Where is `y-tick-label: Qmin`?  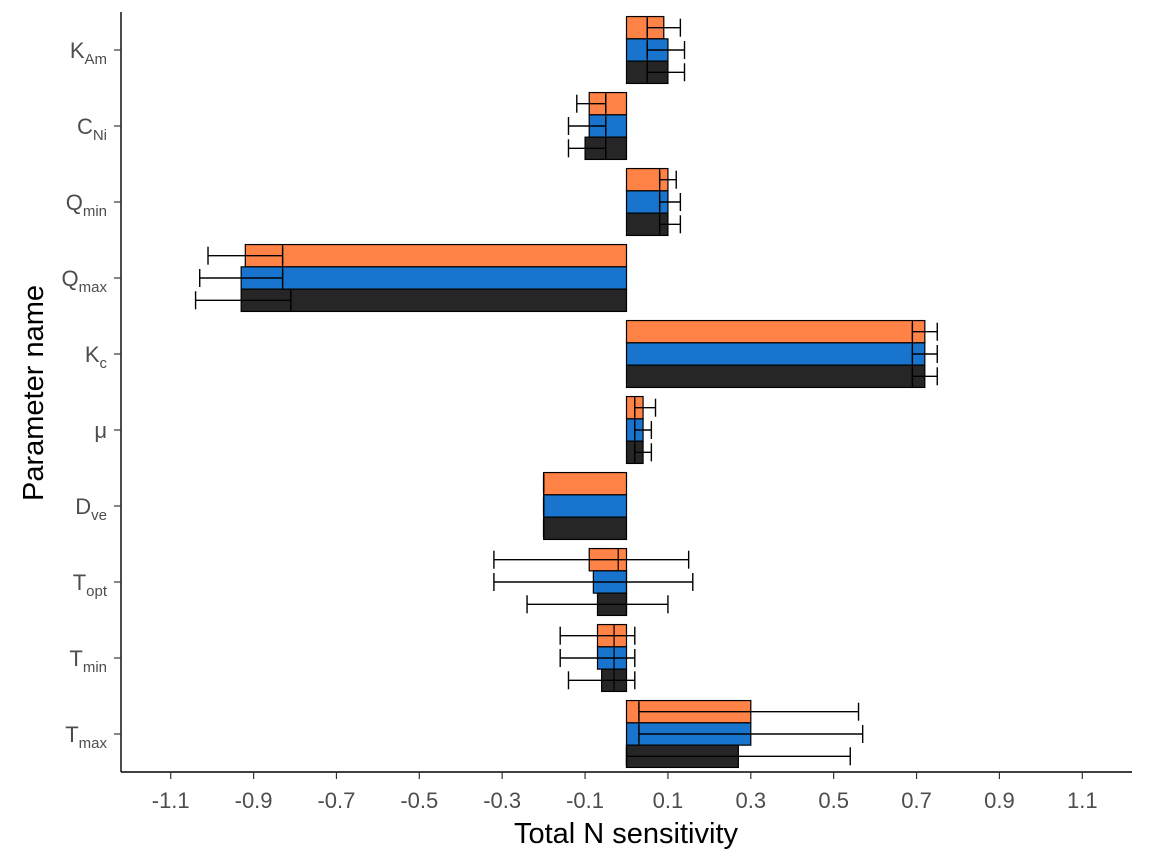 y-tick-label: Qmin is located at coordinates (86, 205).